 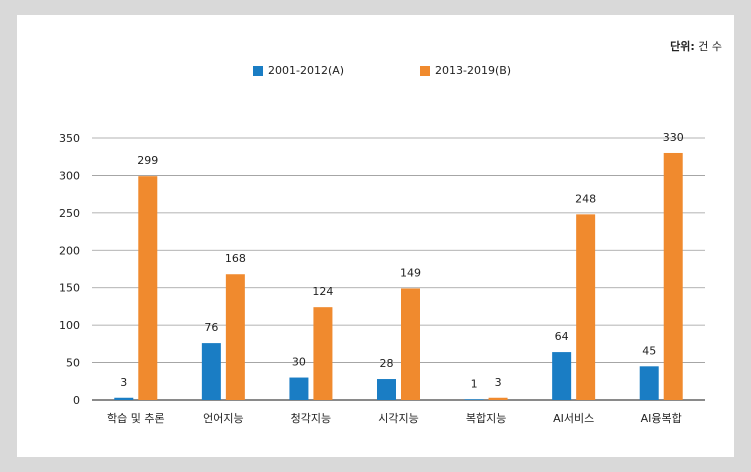 What do you see at coordinates (474, 383) in the screenshot?
I see `data-label: 1` at bounding box center [474, 383].